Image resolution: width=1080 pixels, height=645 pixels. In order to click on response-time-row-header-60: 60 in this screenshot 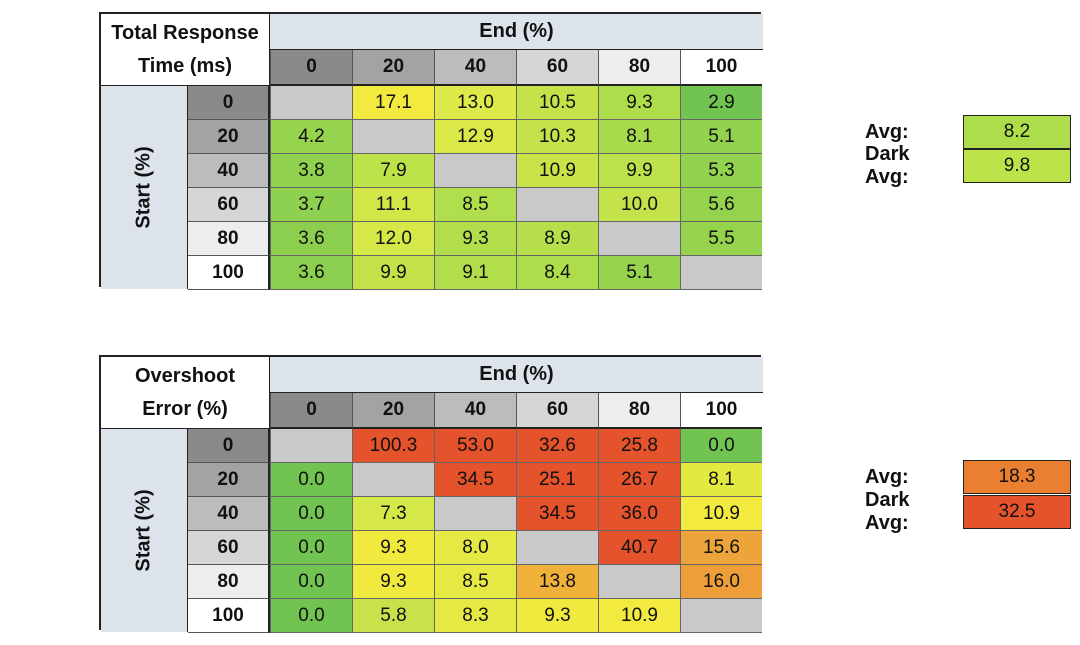, I will do `click(229, 205)`.